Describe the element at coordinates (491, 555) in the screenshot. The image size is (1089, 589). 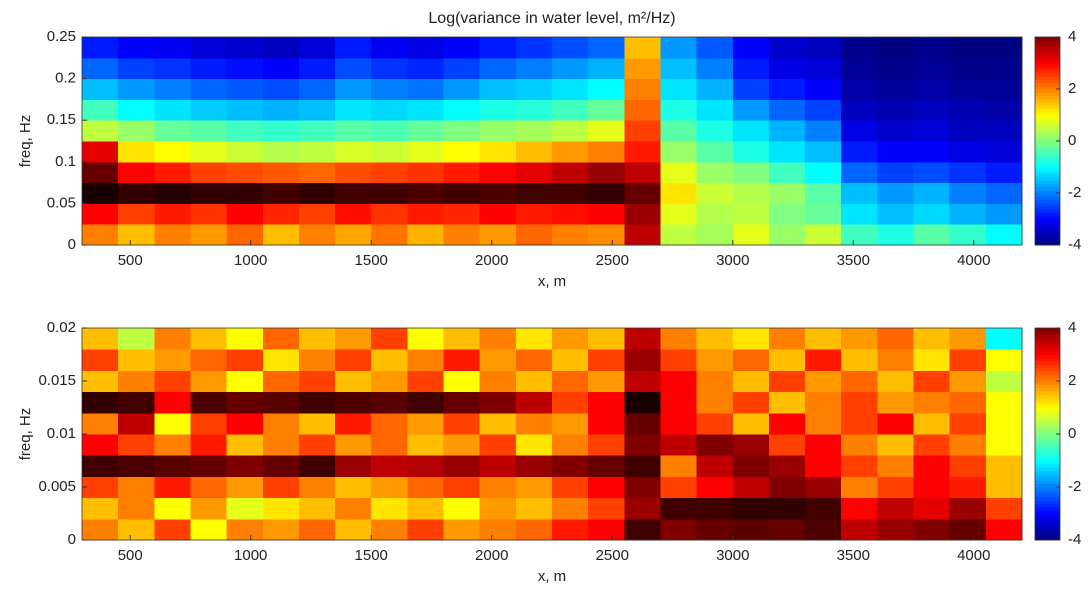
I see `x-tick-label: 2000` at that location.